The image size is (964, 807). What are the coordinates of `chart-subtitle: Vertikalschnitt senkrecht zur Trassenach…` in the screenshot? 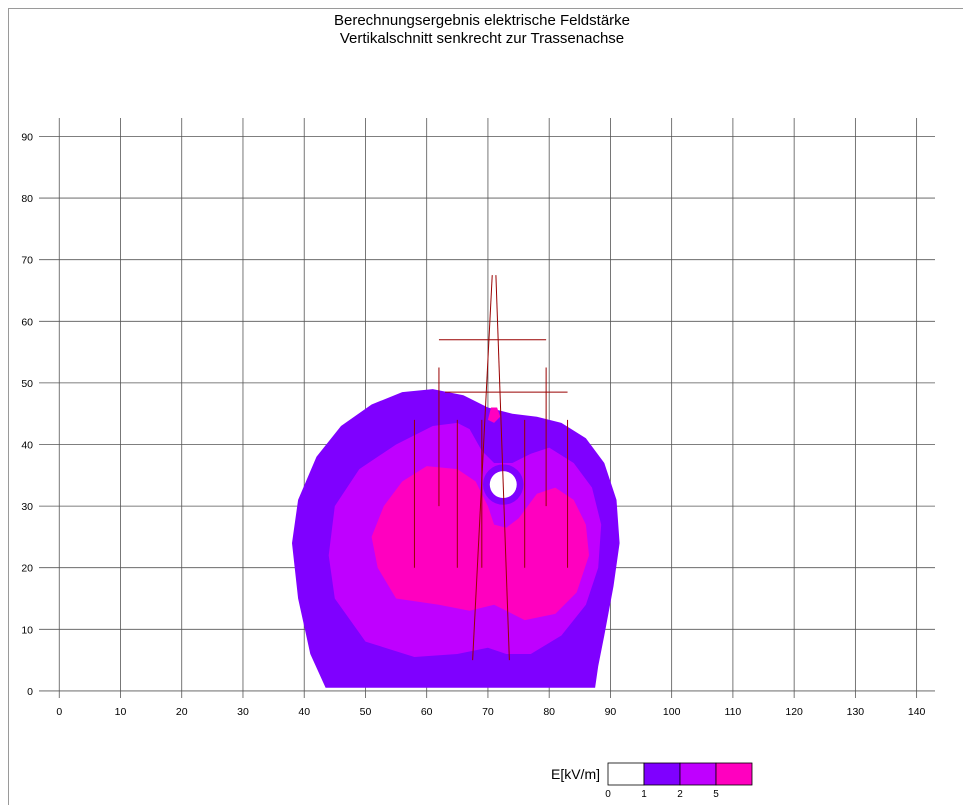 It's located at (482, 38).